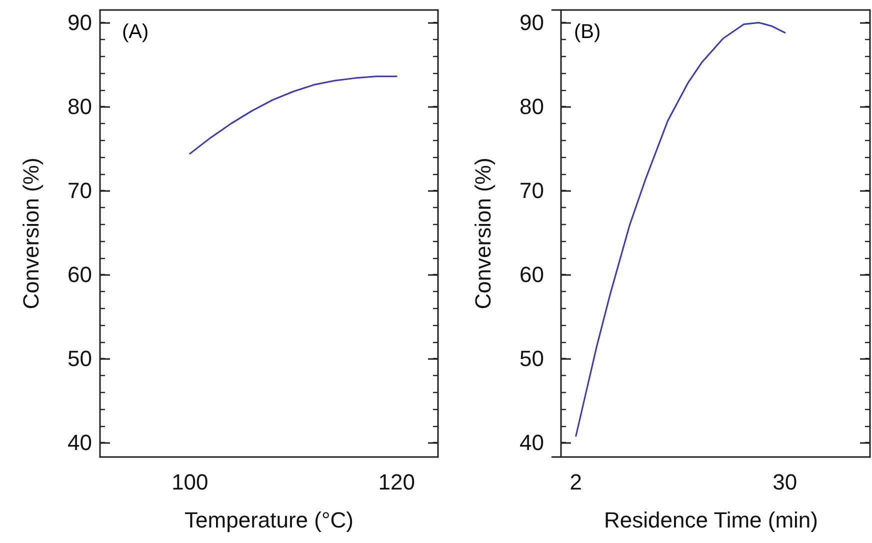 This screenshot has width=872, height=543. What do you see at coordinates (785, 482) in the screenshot?
I see `x-tick-label: 30` at bounding box center [785, 482].